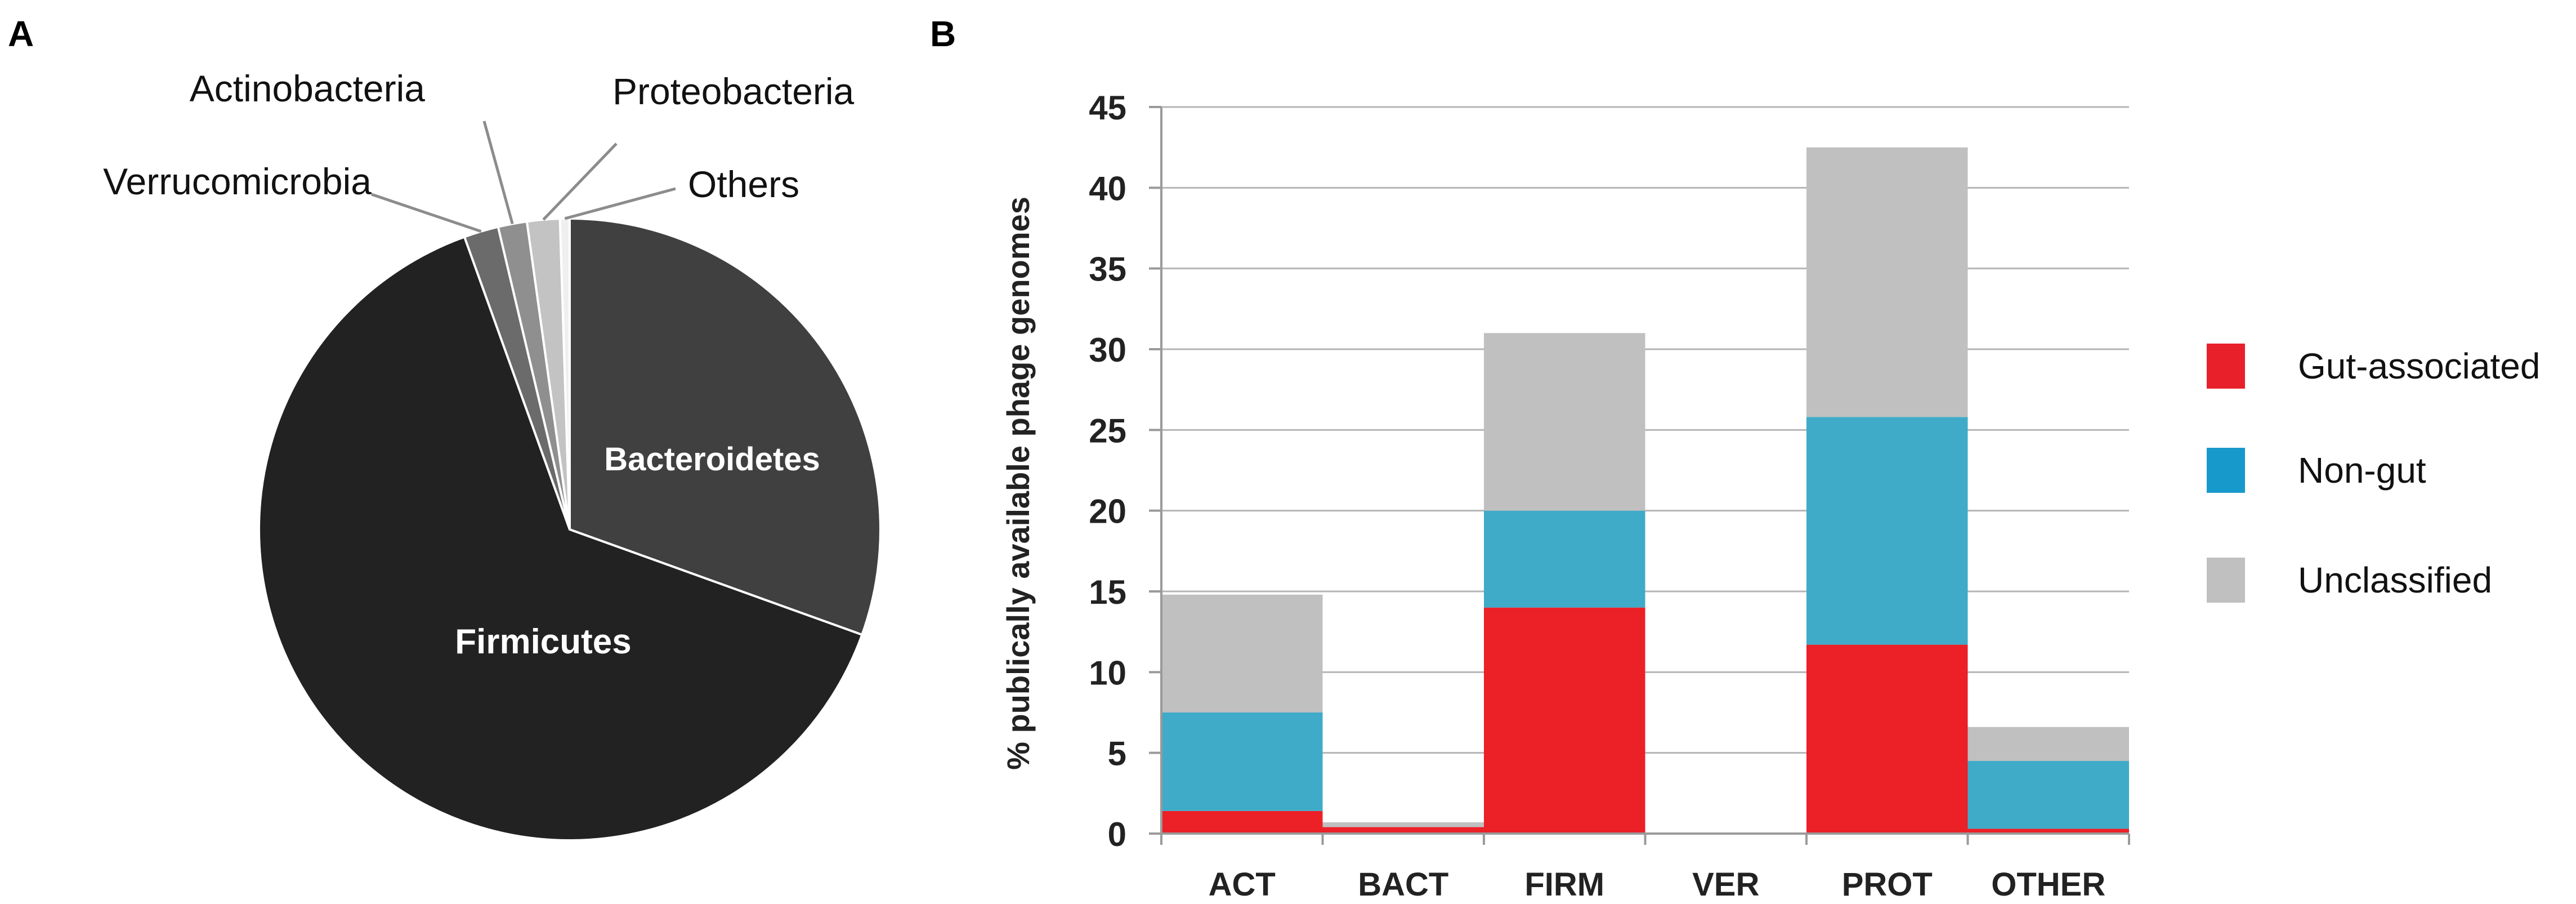 Image resolution: width=2576 pixels, height=904 pixels. I want to click on bar-other-unclassified, so click(2048, 744).